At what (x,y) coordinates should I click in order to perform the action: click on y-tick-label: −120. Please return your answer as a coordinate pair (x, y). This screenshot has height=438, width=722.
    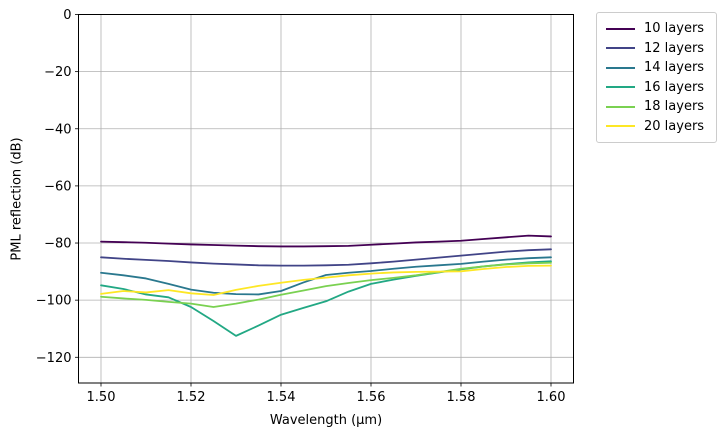
    Looking at the image, I should click on (54, 358).